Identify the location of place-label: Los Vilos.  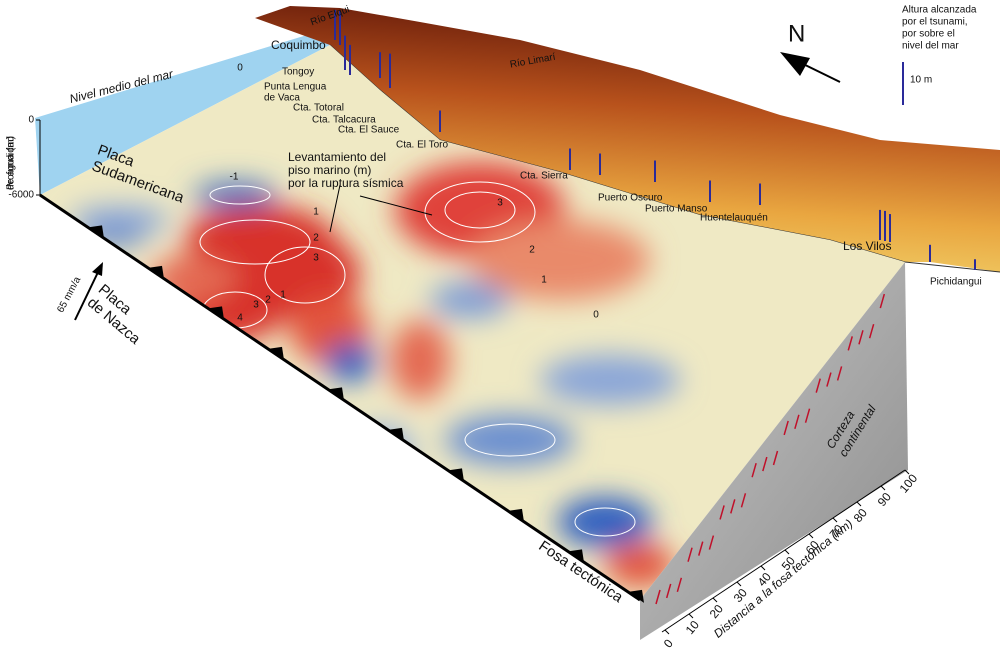
(867, 246).